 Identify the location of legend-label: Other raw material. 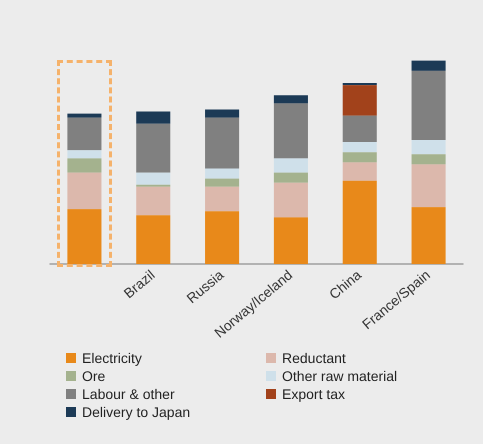
(340, 376).